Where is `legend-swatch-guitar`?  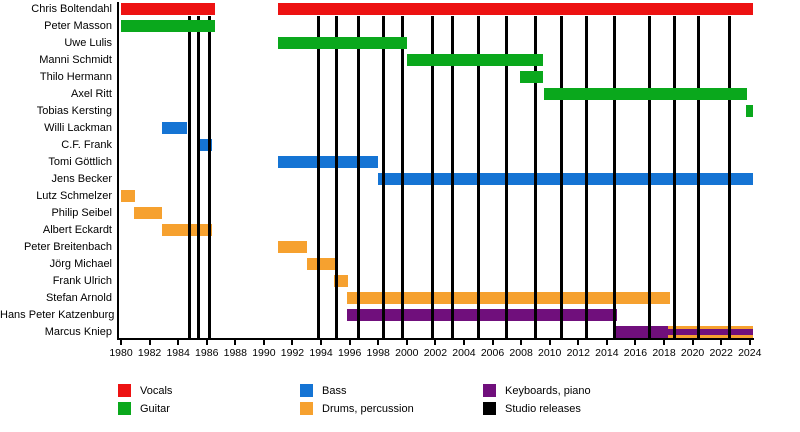 legend-swatch-guitar is located at coordinates (124, 408).